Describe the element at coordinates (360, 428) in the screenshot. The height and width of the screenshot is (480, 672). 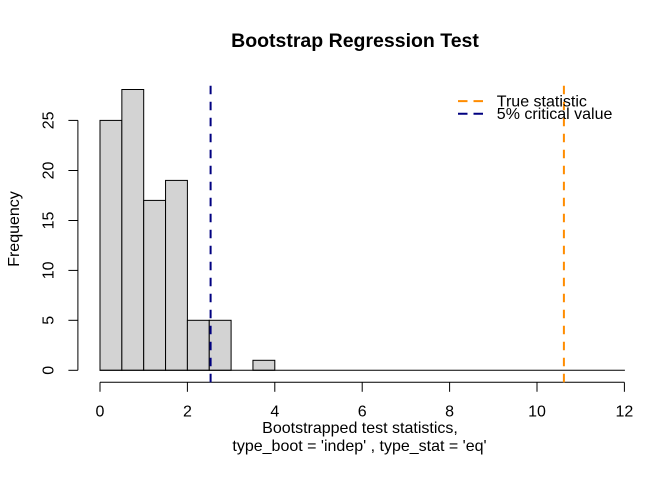
I see `svg-text: Bootstrapped test statistics,` at that location.